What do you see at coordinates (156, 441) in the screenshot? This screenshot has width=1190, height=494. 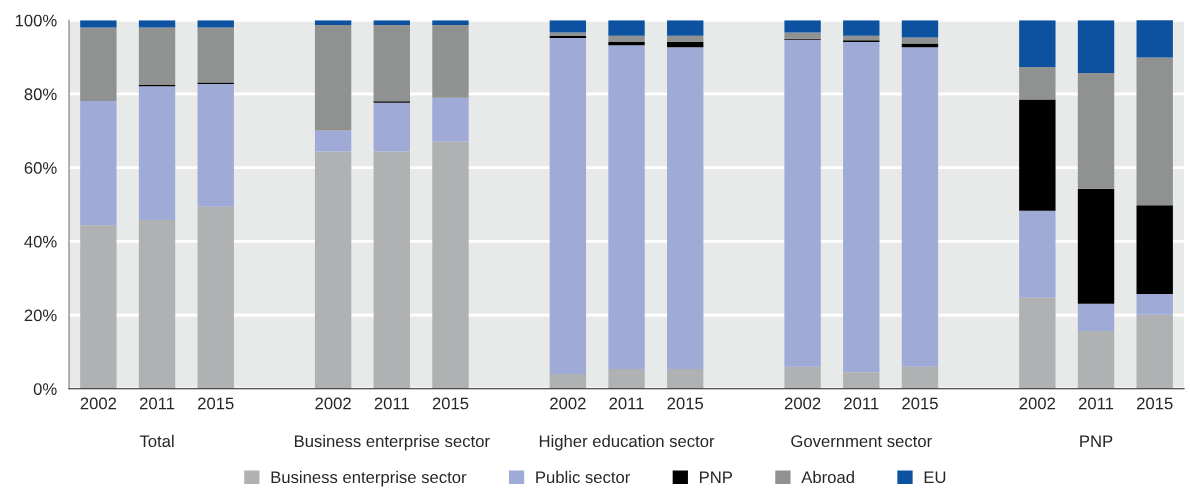 I see `text: Total` at bounding box center [156, 441].